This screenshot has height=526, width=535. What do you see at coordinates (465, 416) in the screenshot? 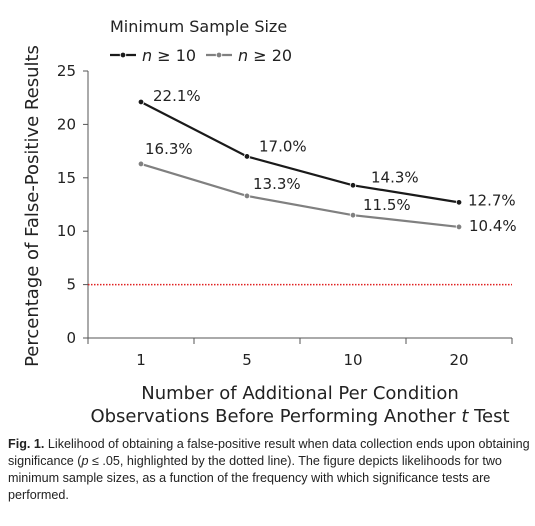
I see `x-axis-title-t: t` at bounding box center [465, 416].